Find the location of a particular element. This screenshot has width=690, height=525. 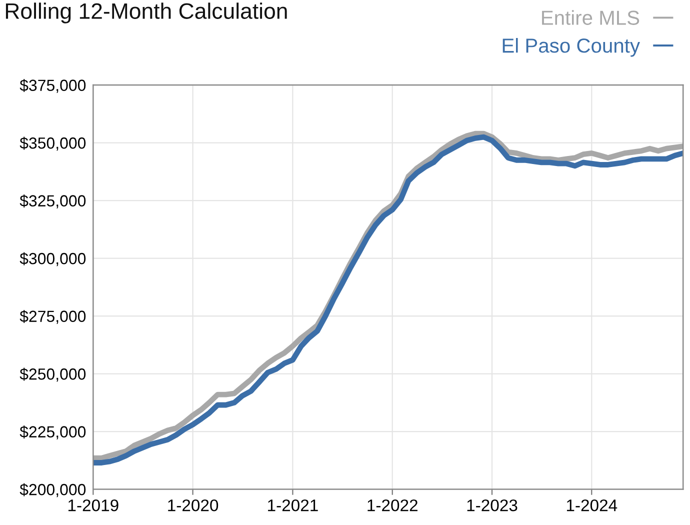

x-tick-label: 1-2023 is located at coordinates (492, 505).